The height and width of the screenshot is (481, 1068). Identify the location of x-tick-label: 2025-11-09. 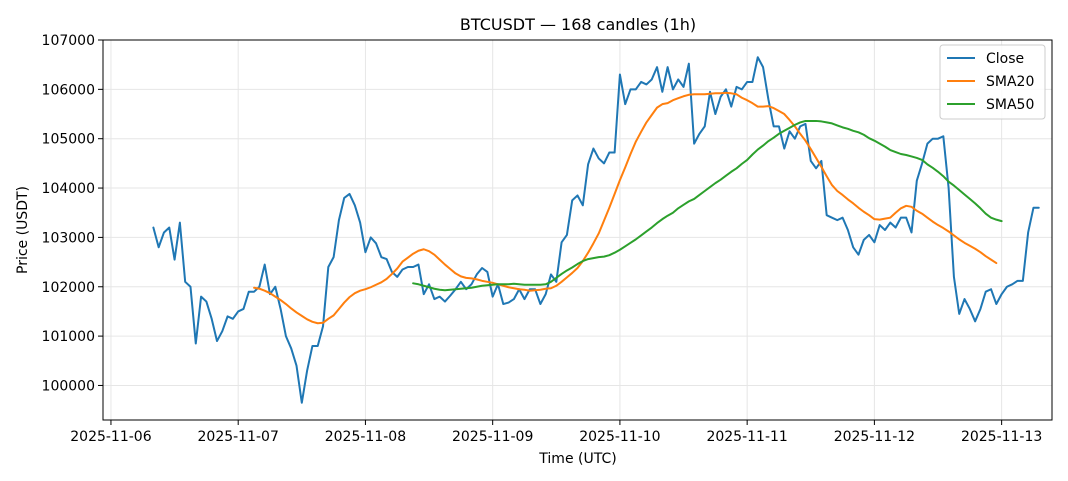
(492, 437).